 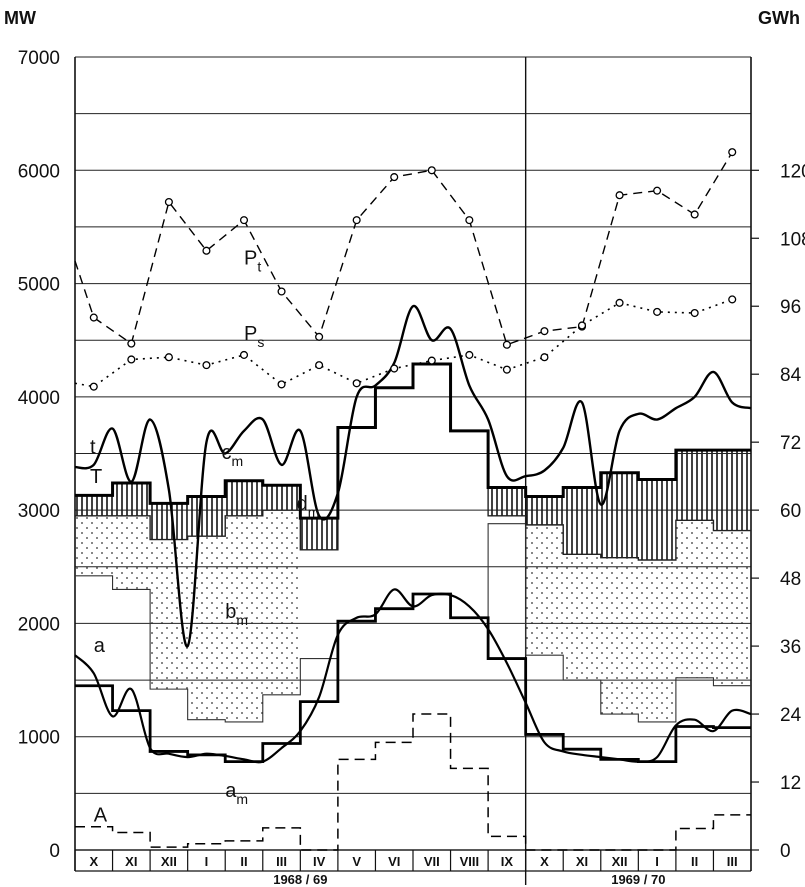 What do you see at coordinates (96, 477) in the screenshot?
I see `annotation-T: T` at bounding box center [96, 477].